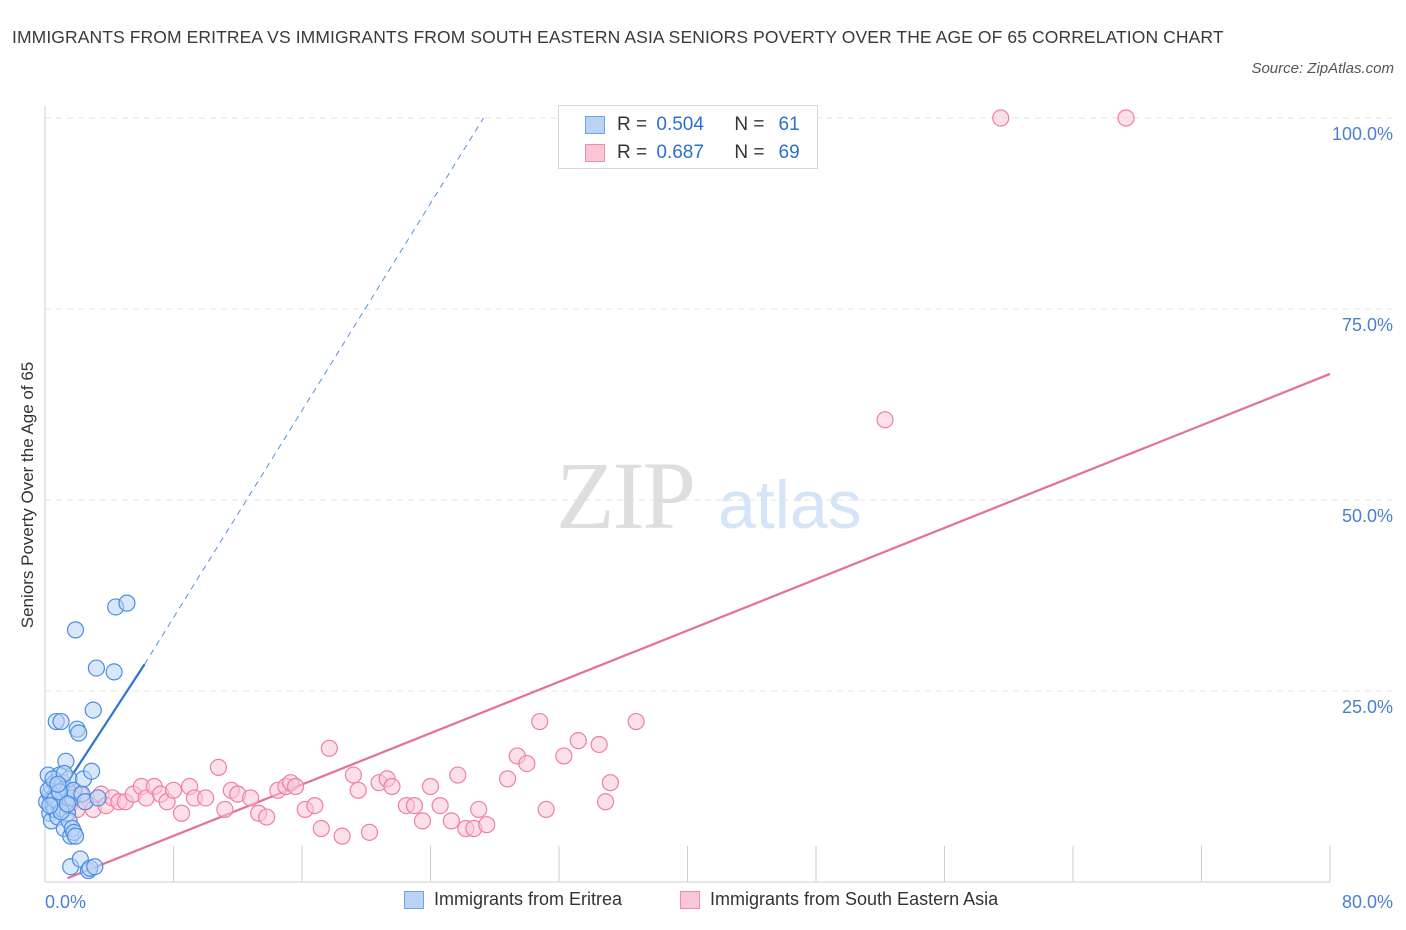  What do you see at coordinates (1322, 68) in the screenshot?
I see `source-credit: Source: ZipAtlas.com` at bounding box center [1322, 68].